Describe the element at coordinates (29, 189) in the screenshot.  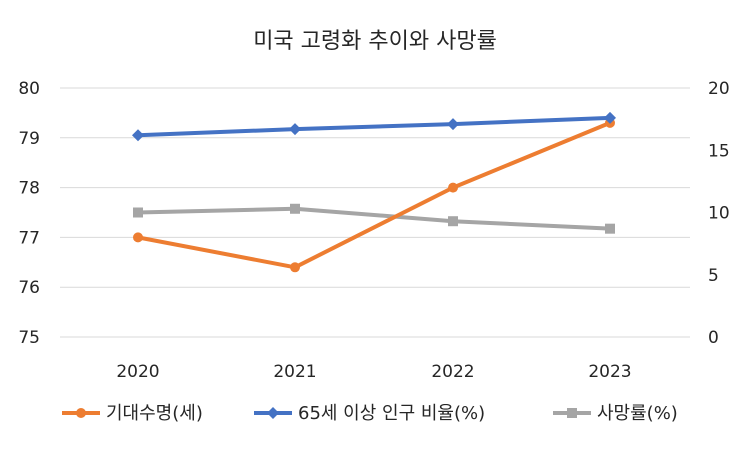
I see `left-tick-label: 78` at that location.